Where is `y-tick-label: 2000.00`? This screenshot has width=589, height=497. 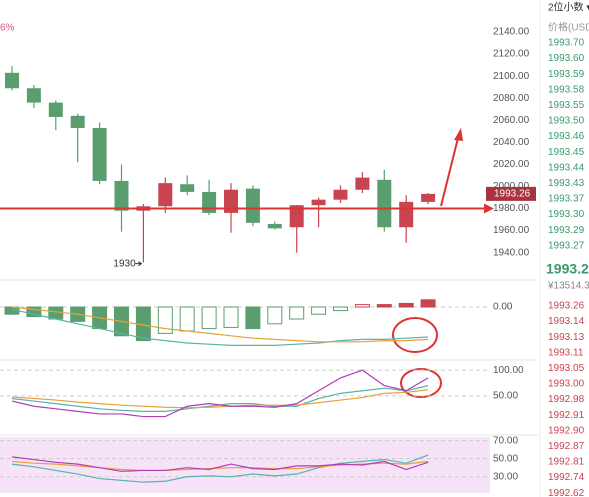
y-tick-label: 2000.00 is located at coordinates (511, 186).